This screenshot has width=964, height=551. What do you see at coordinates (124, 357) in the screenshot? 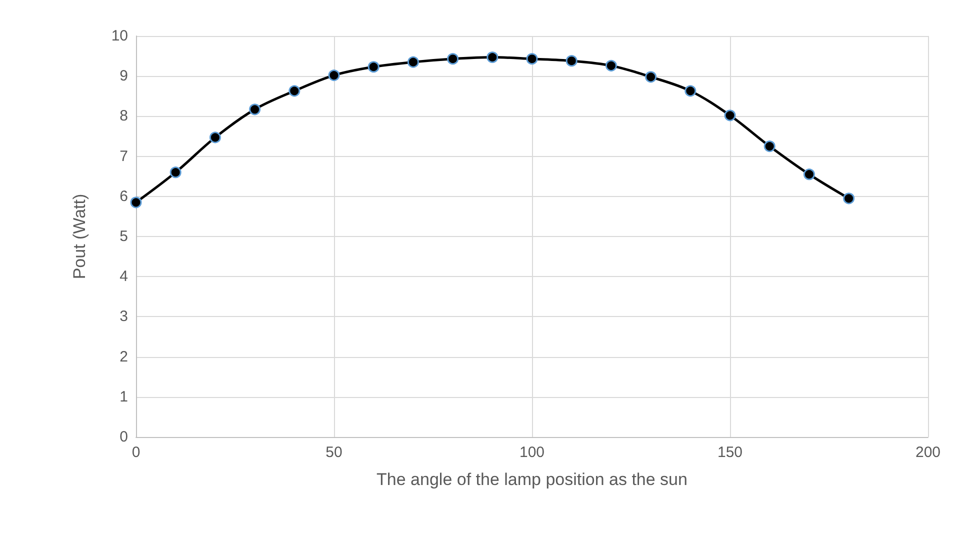
I see `y-tick-label: 2` at bounding box center [124, 357].